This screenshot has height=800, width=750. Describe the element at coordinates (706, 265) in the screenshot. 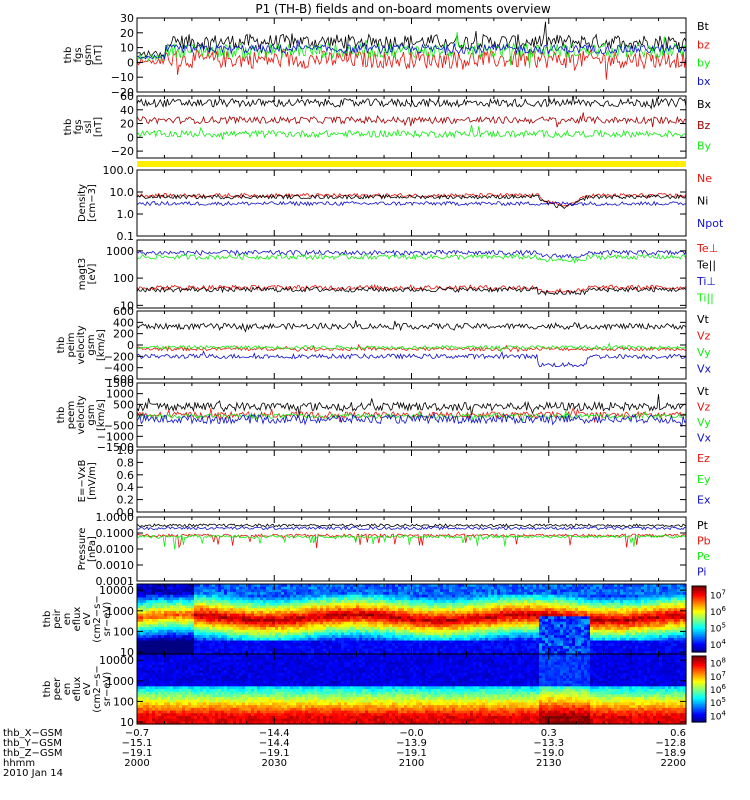

I see `legend-Te||: Te||` at that location.